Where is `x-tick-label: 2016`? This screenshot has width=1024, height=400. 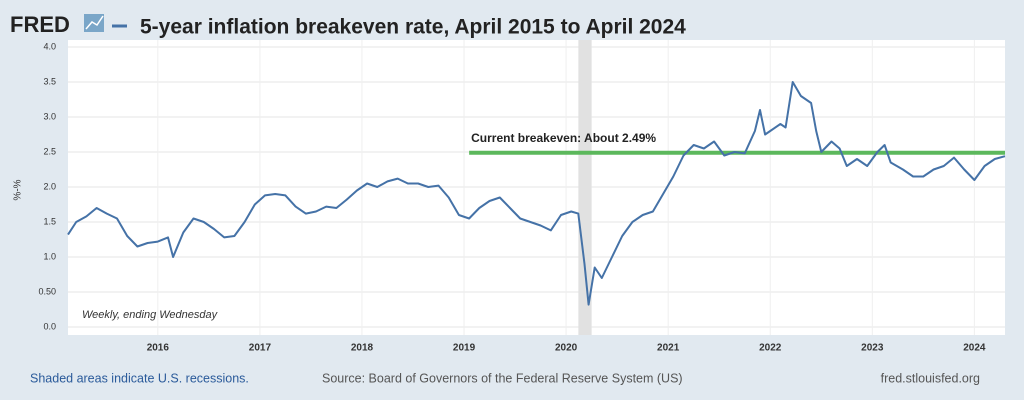 x-tick-label: 2016 is located at coordinates (158, 348).